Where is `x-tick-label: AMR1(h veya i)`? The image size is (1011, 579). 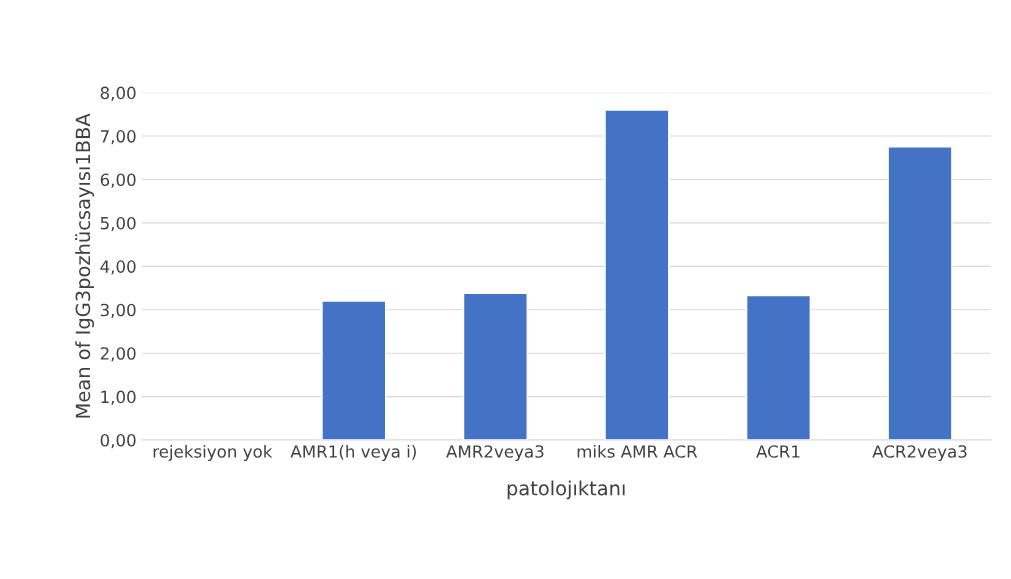
x-tick-label: AMR1(h veya i) is located at coordinates (353, 453).